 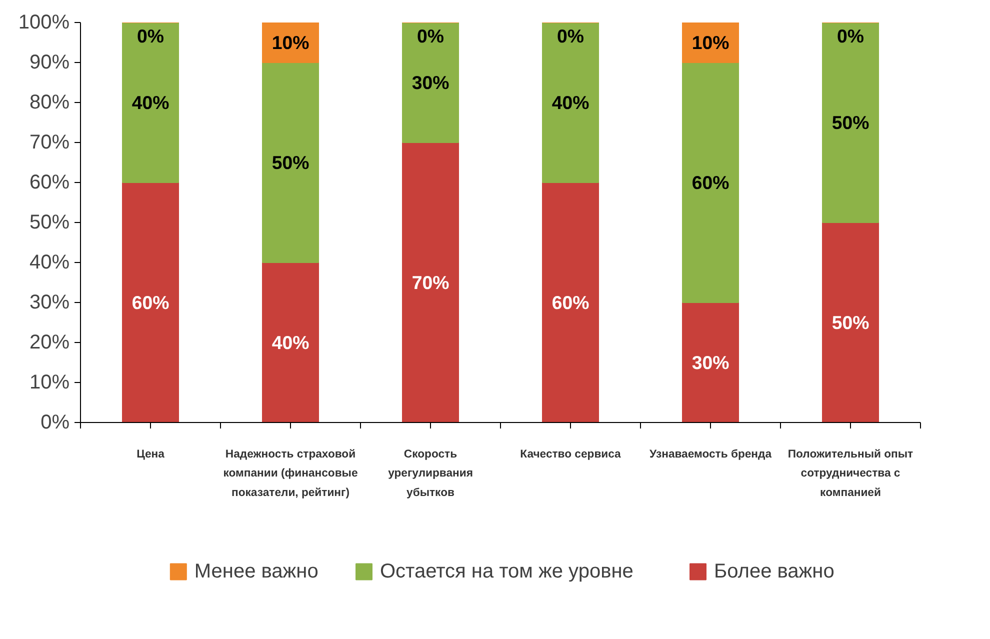 What do you see at coordinates (430, 473) in the screenshot?
I see `x-tick-label: Скорость урегулирвания убытков` at bounding box center [430, 473].